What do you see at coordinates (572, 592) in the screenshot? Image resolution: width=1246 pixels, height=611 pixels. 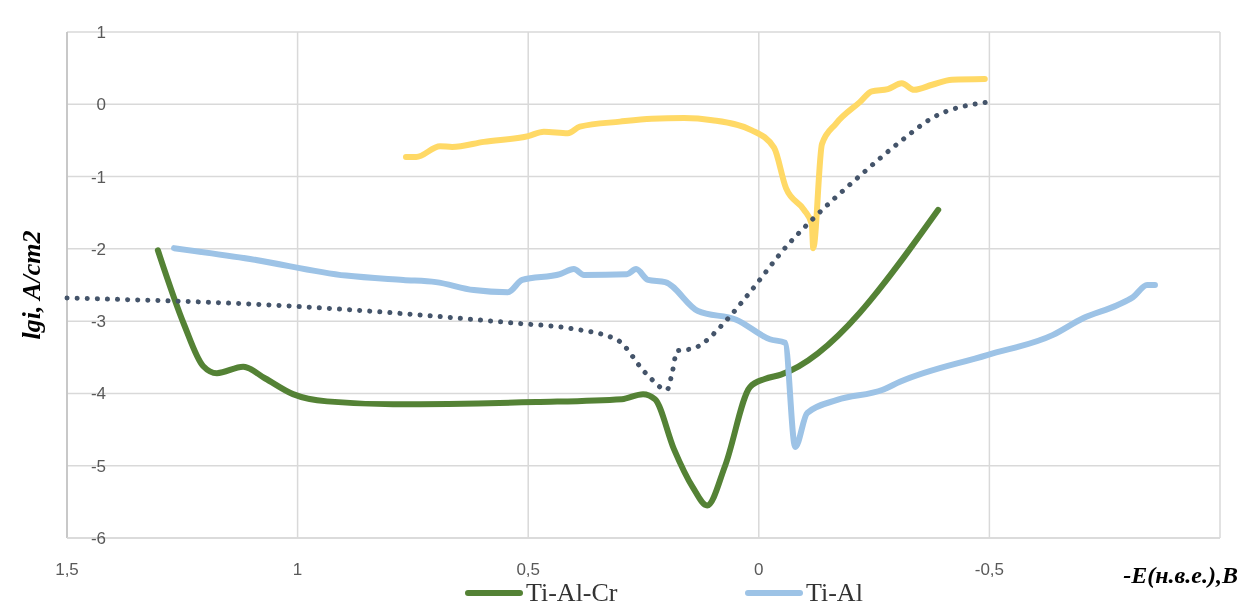 I see `legend-label: Ti-Al-Cr` at bounding box center [572, 592].